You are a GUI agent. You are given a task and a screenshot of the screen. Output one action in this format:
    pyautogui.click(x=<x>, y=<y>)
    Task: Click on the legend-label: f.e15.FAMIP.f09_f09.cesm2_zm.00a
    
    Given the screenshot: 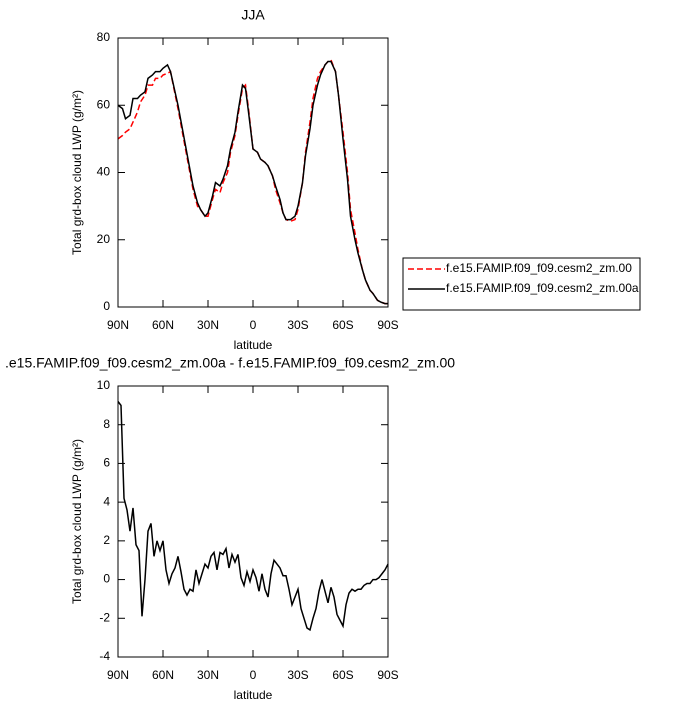 What is the action you would take?
    pyautogui.click(x=542, y=288)
    